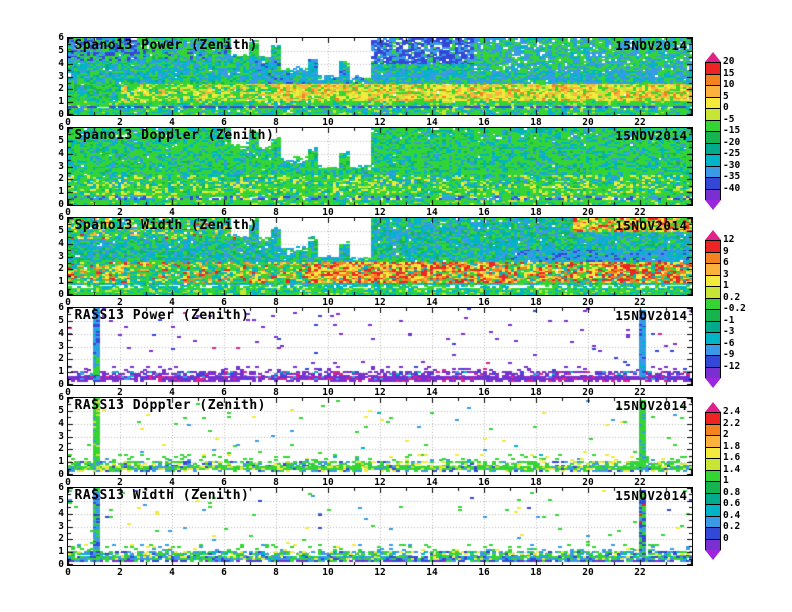 The height and width of the screenshot is (612, 792). What do you see at coordinates (61, 320) in the screenshot?
I see `y-tick-label: 5` at bounding box center [61, 320].